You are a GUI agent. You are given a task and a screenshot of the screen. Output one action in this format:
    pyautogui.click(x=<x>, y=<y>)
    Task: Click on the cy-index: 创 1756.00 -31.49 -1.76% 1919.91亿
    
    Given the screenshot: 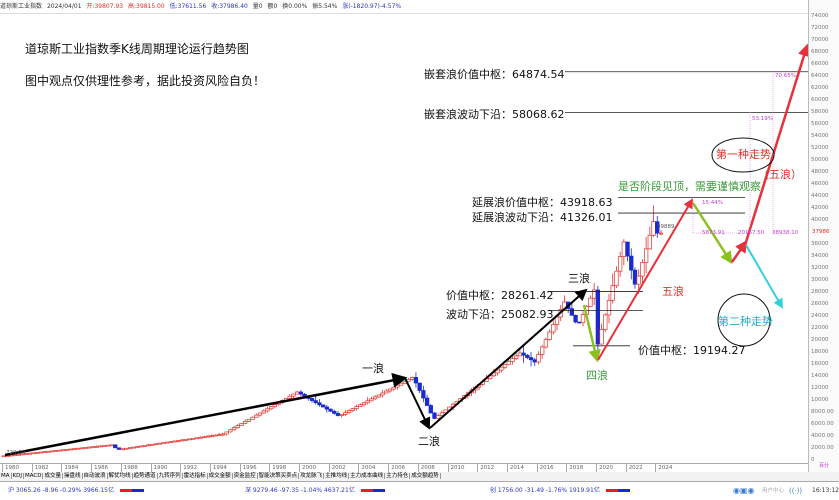 What is the action you would take?
    pyautogui.click(x=560, y=491)
    